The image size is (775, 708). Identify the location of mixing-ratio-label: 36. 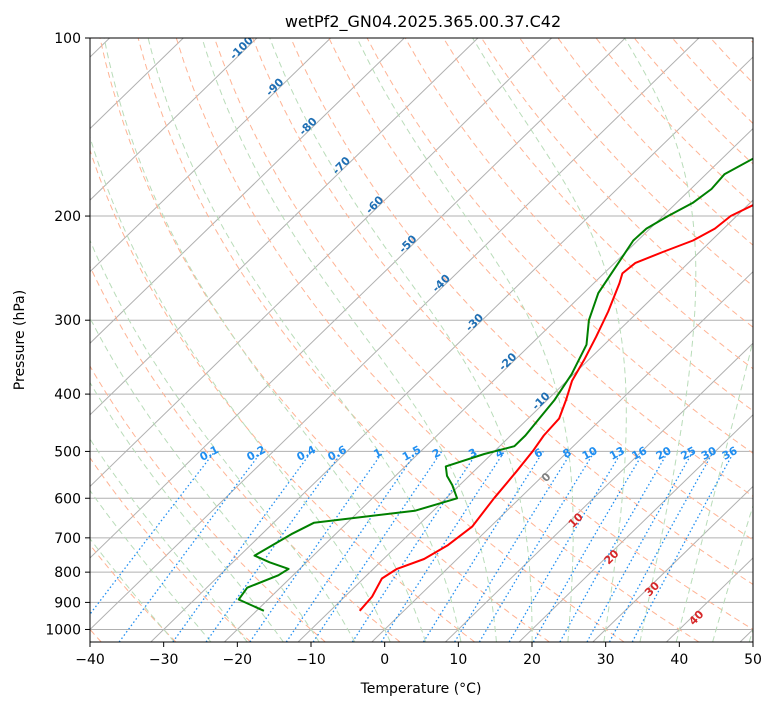
(730, 453).